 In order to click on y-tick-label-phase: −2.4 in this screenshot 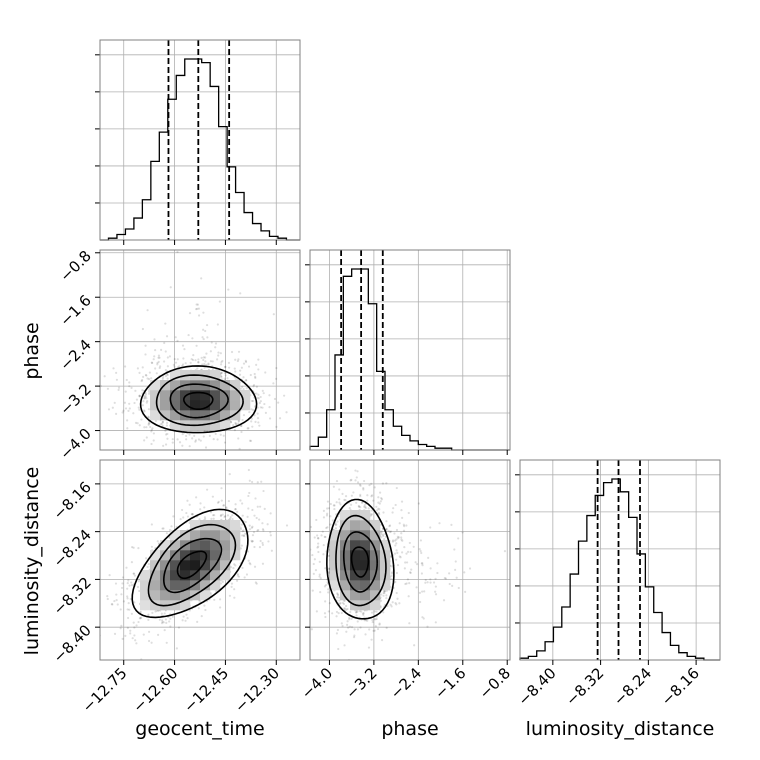, I will do `click(75, 355)`.